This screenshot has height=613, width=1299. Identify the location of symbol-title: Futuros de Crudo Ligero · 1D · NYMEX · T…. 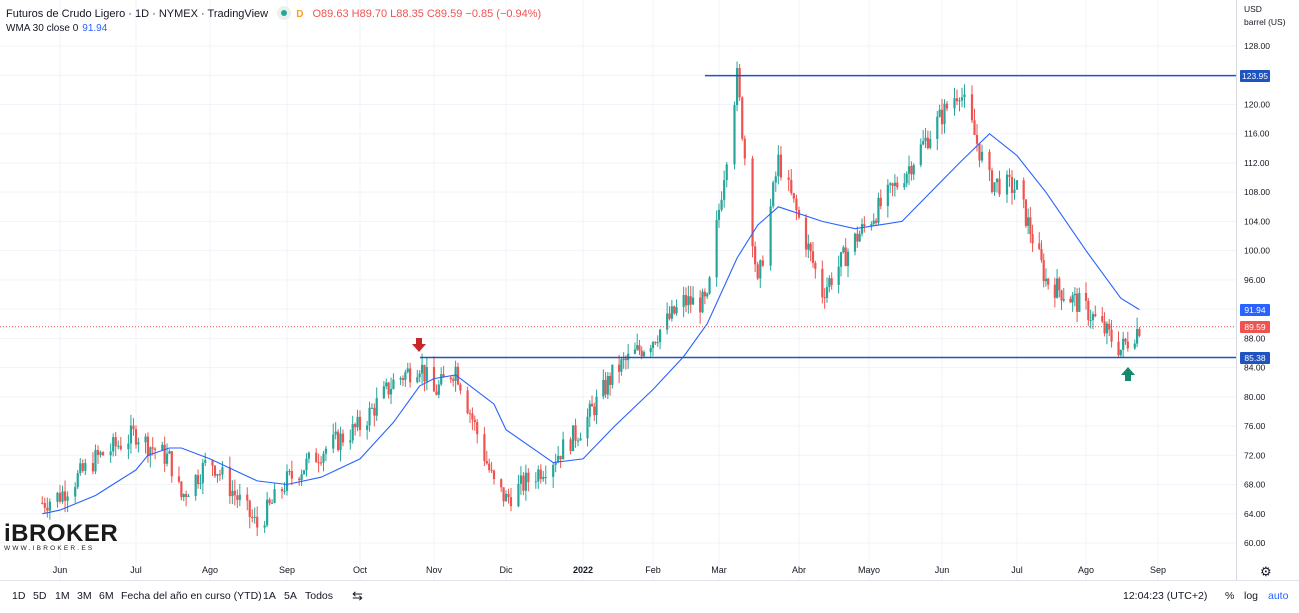
(137, 14).